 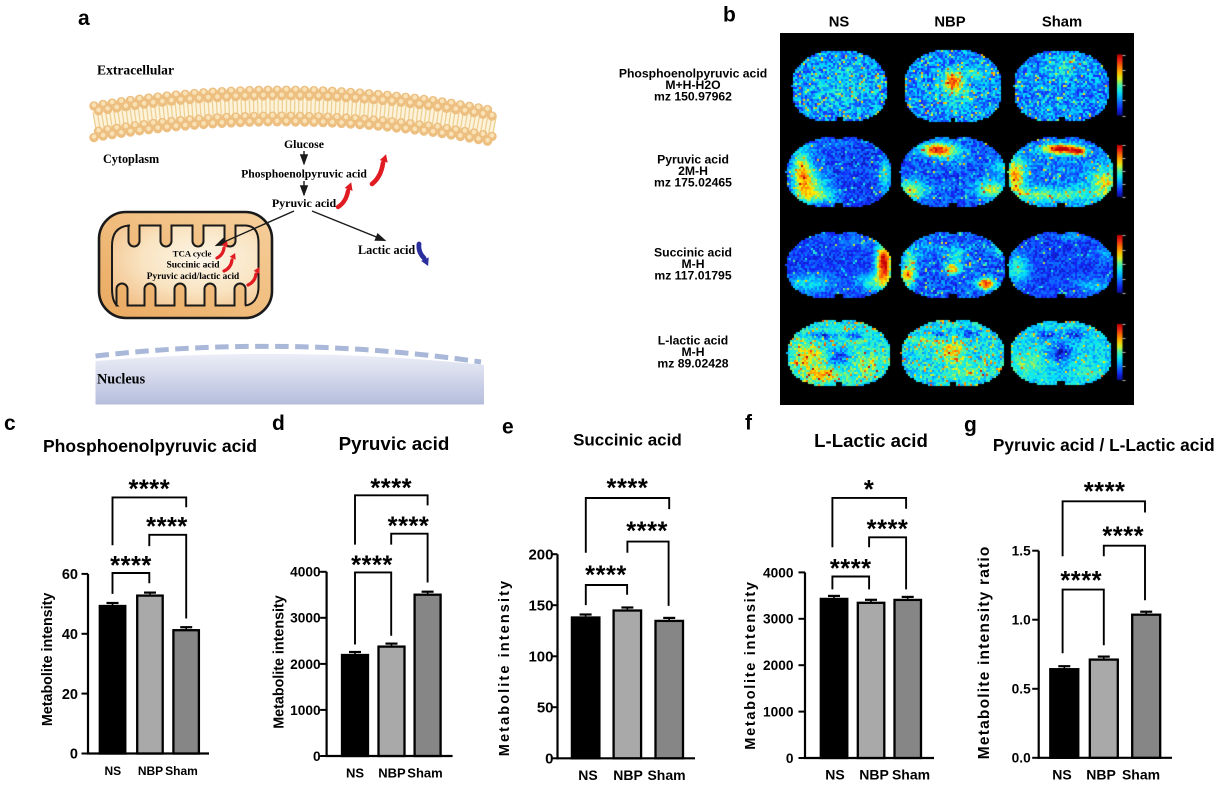 I want to click on svg-text: f, so click(x=749, y=423).